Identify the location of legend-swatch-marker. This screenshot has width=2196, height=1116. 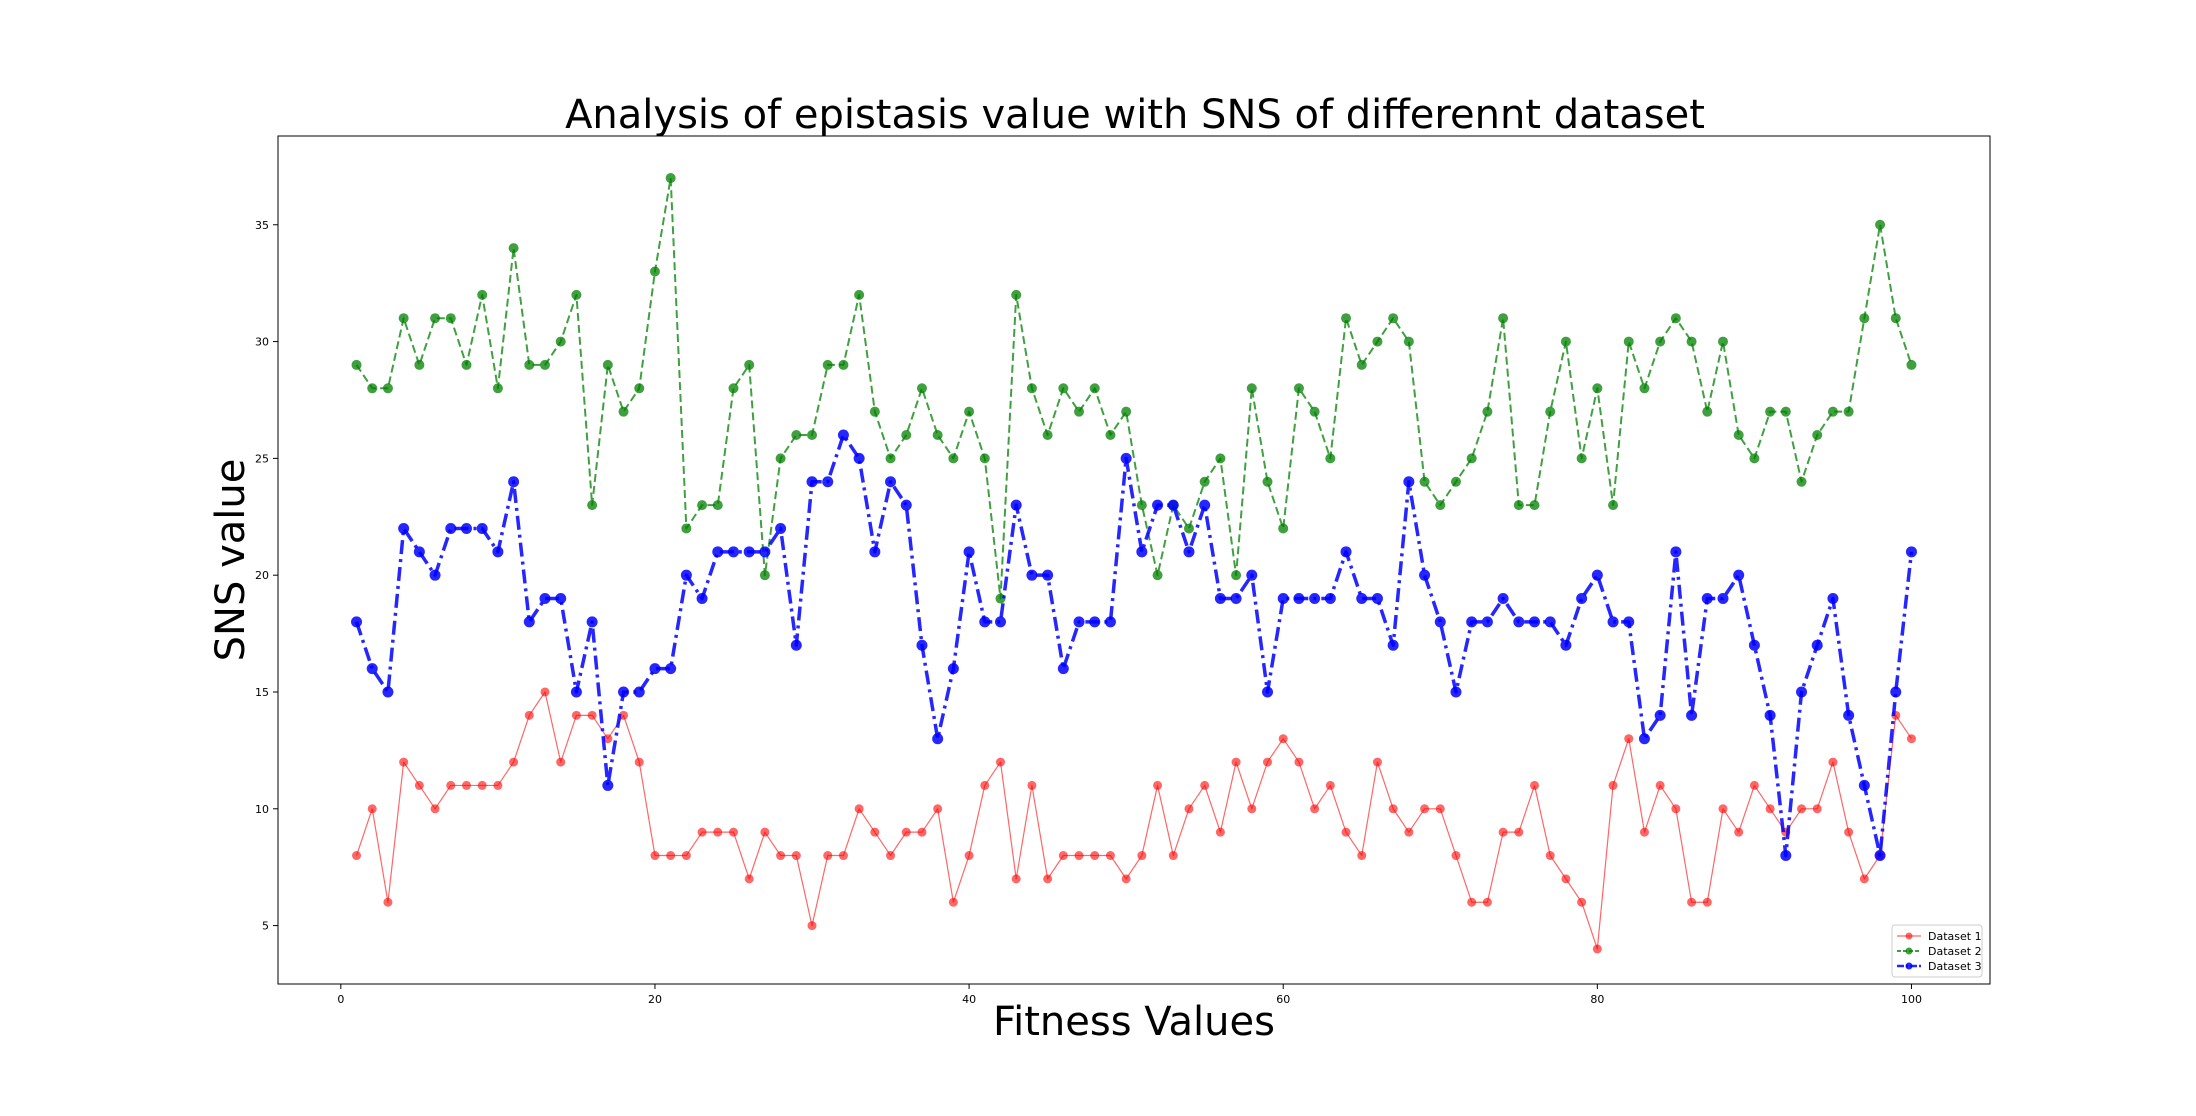
(1909, 951).